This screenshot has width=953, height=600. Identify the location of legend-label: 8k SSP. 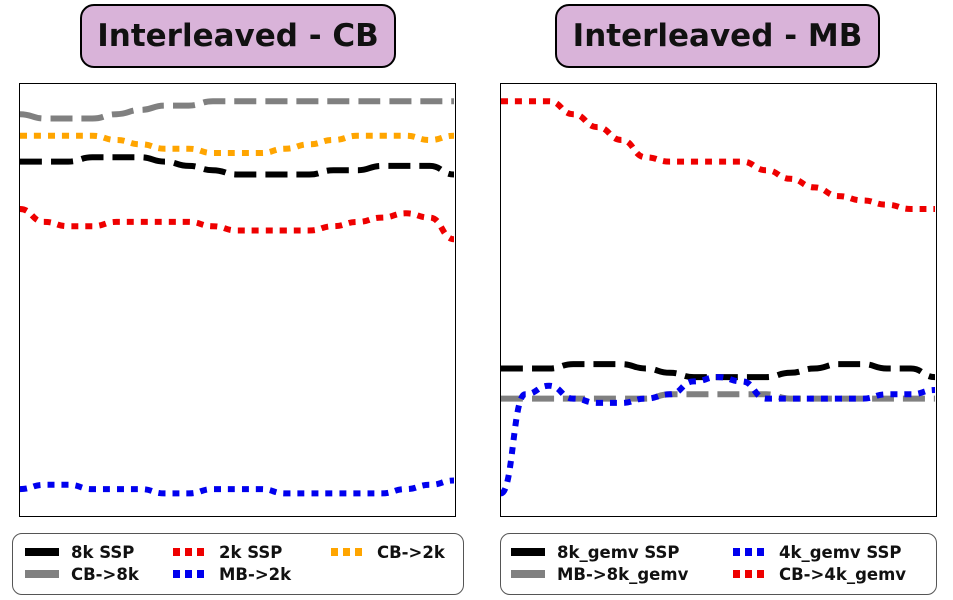
(103, 552).